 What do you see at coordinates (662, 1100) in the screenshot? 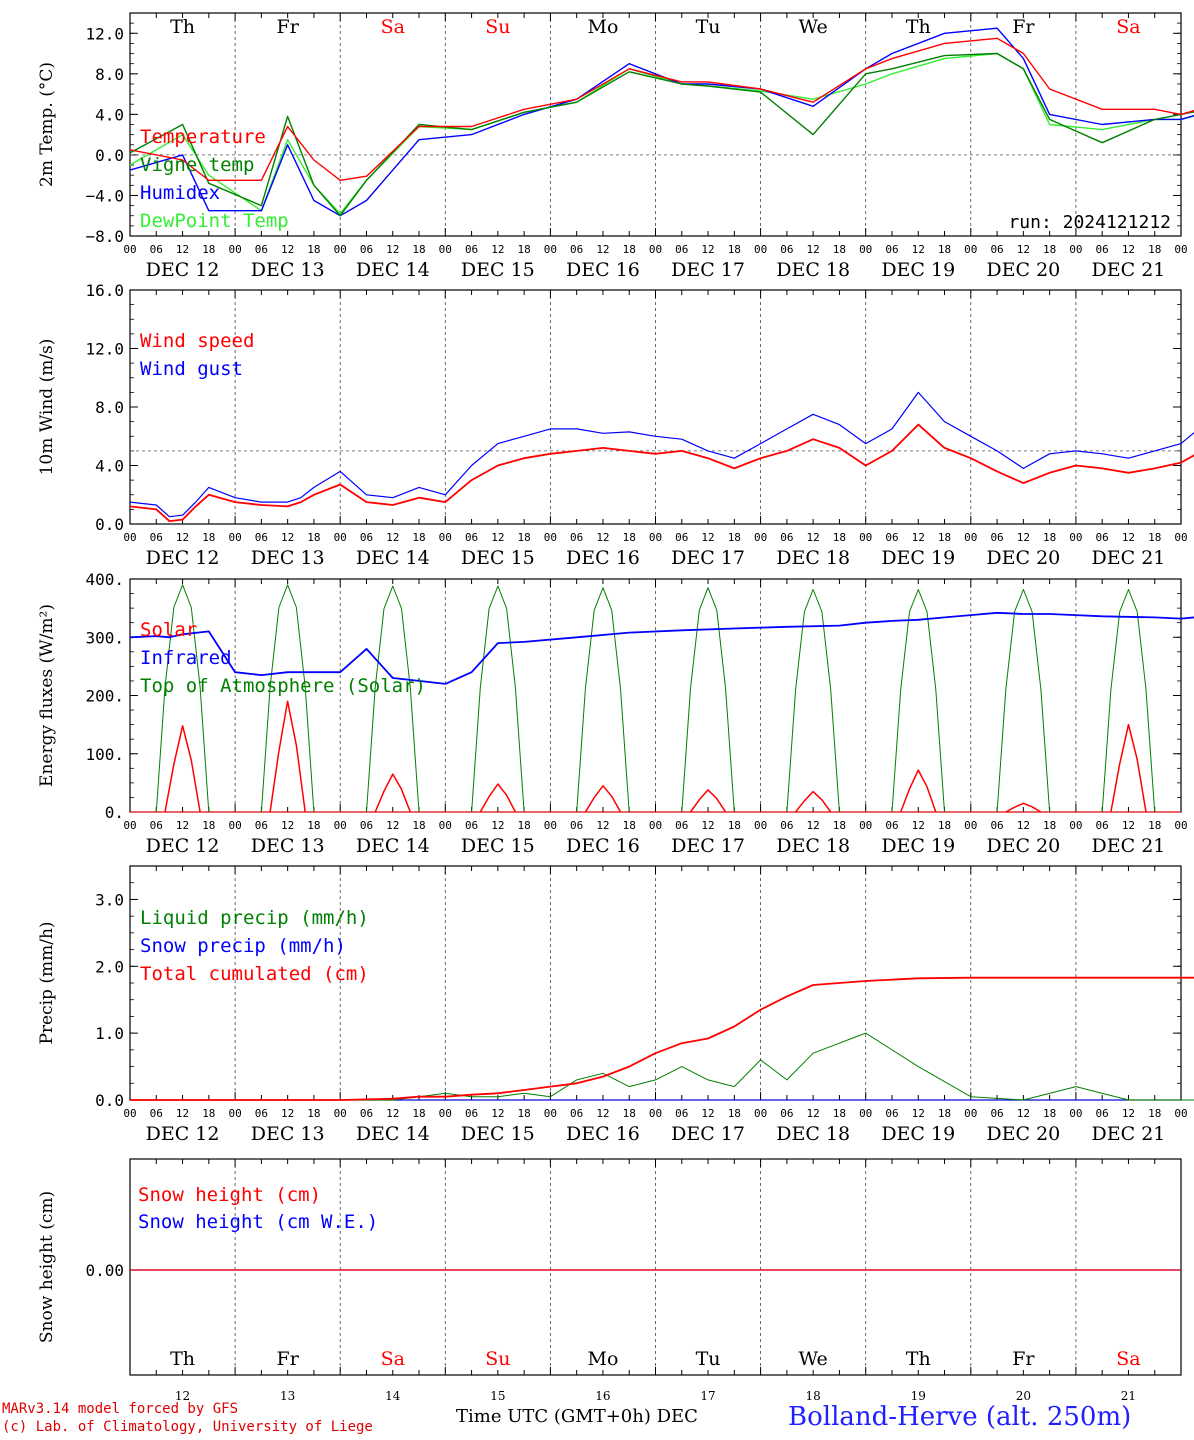
I see `series-line-snow-precip-mm-h-` at bounding box center [662, 1100].